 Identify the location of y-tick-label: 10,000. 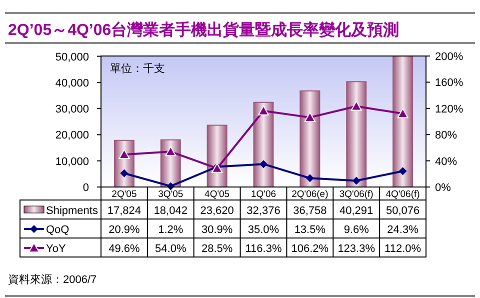
(72, 162).